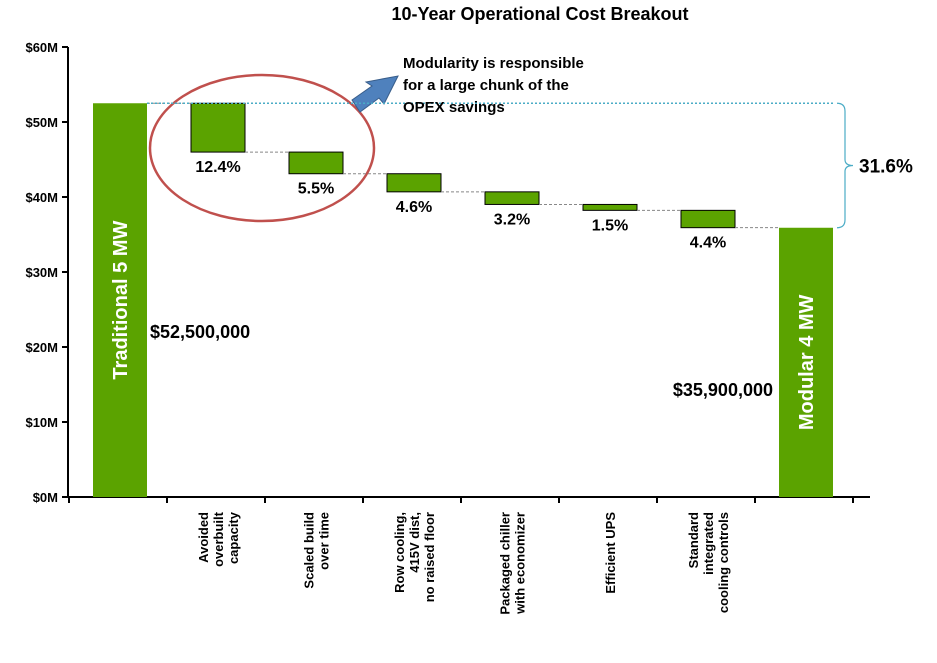  I want to click on y-tick-label: $50M, so click(41, 122).